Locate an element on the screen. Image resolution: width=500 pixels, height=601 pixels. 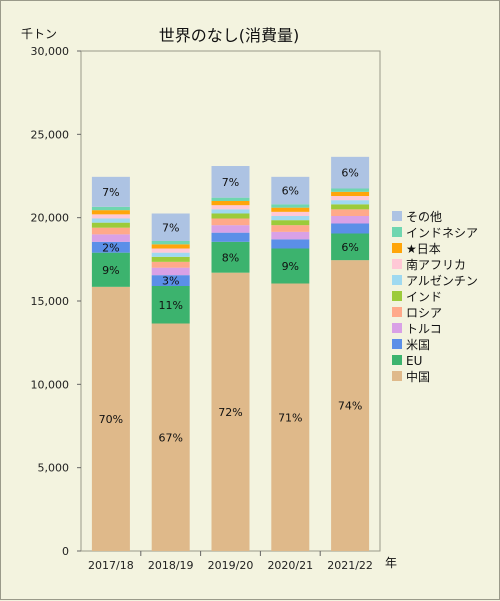
data-label: 67% is located at coordinates (170, 437).